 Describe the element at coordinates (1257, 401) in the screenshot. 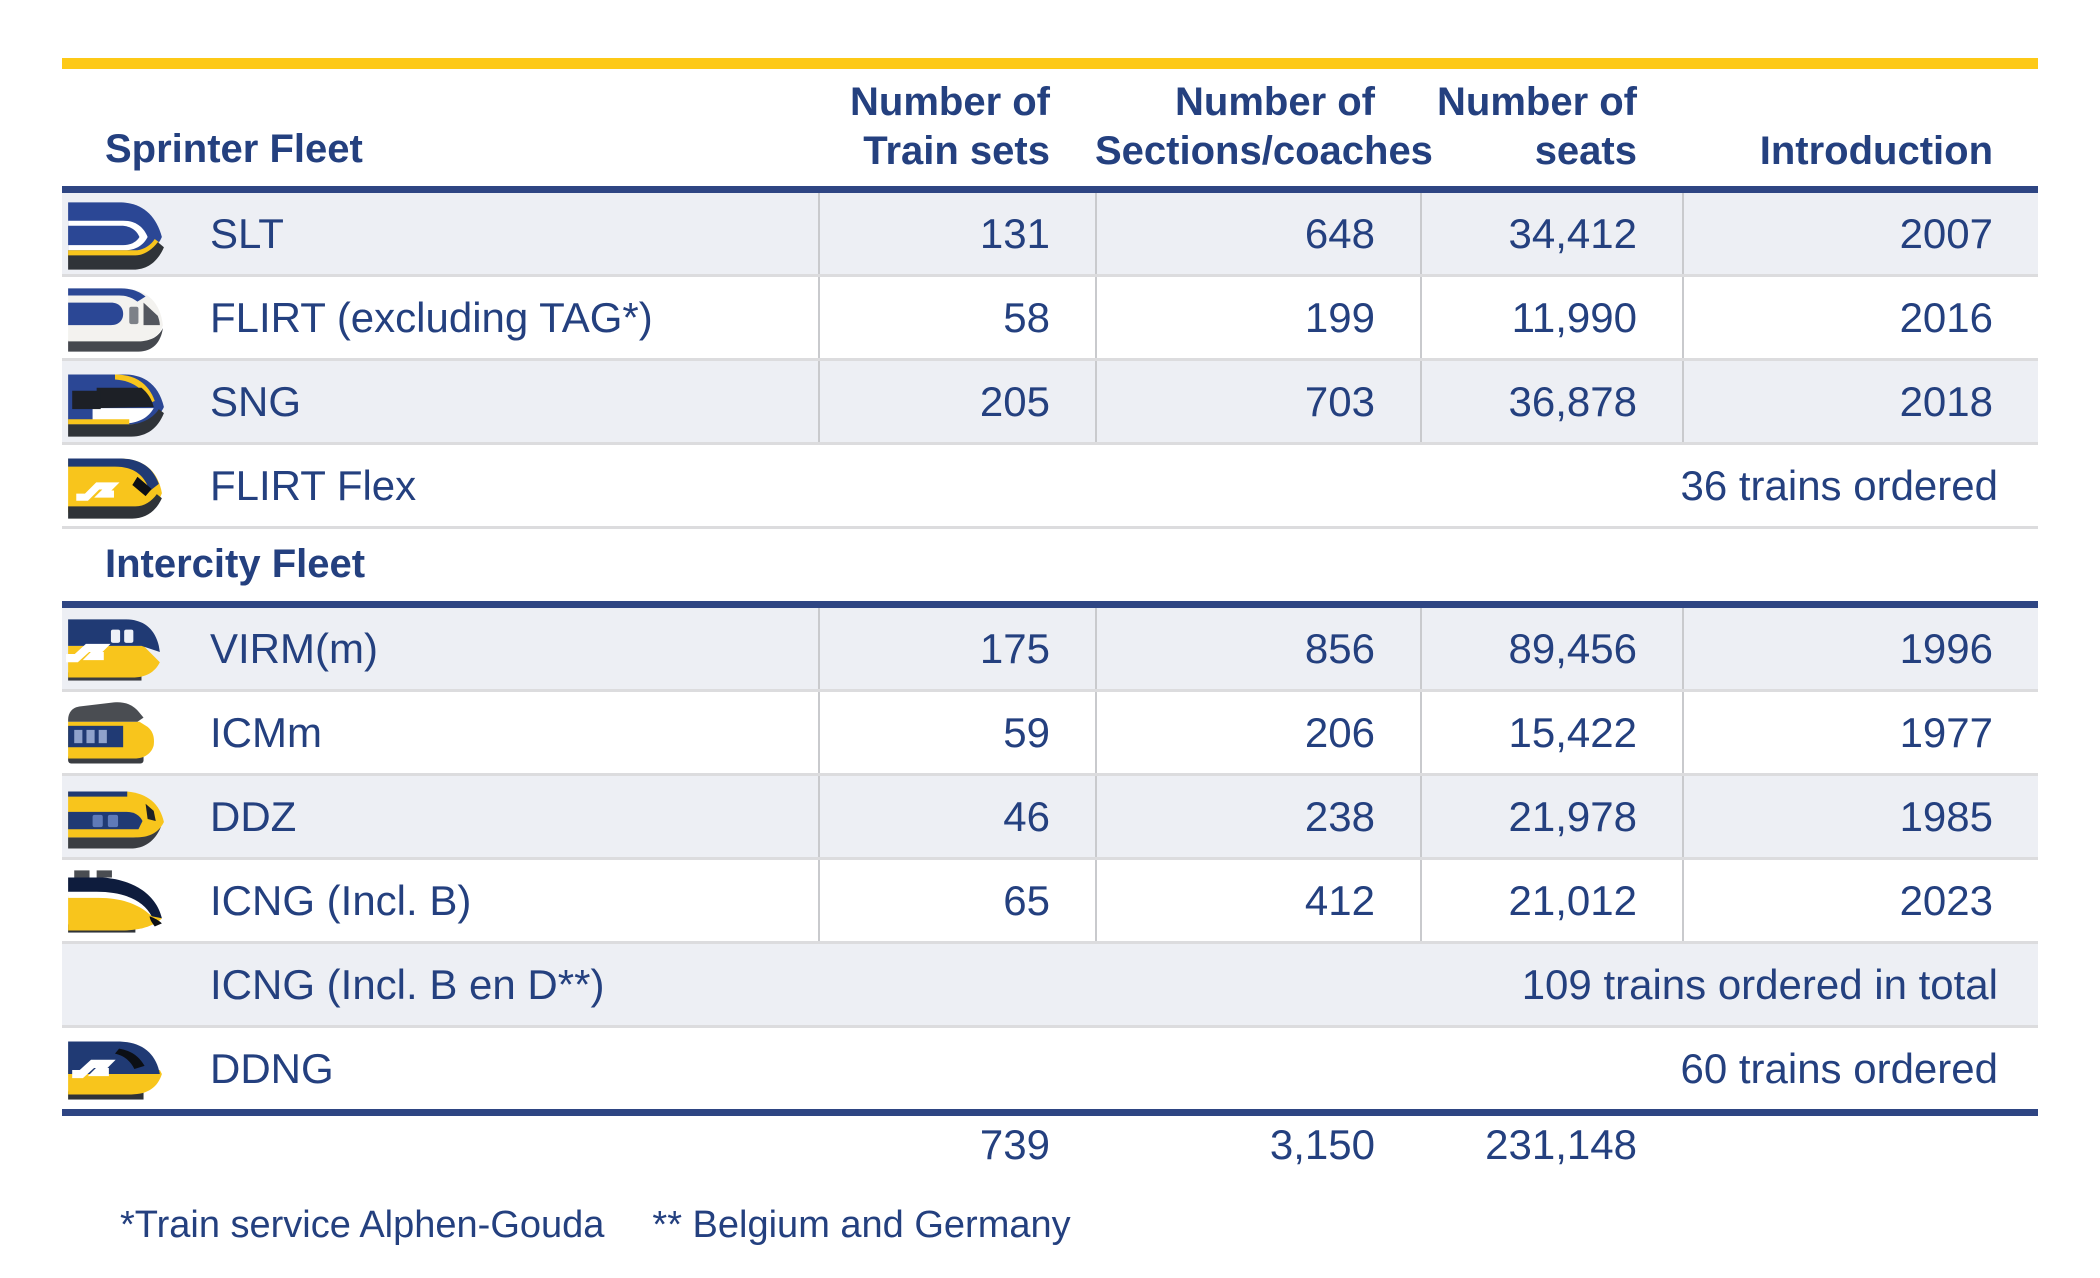

I see `sections-value: 703` at that location.